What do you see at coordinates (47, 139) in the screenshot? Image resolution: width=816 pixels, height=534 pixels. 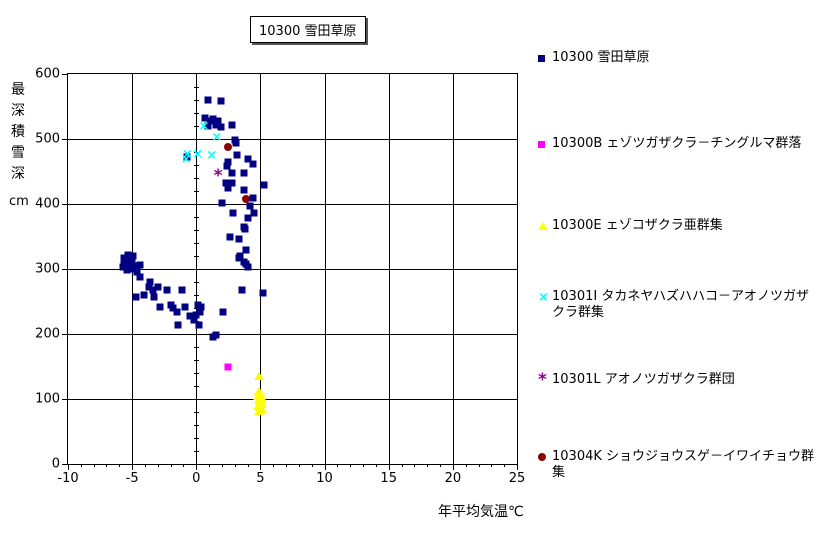 I see `y-axis-tick-label: 500` at bounding box center [47, 139].